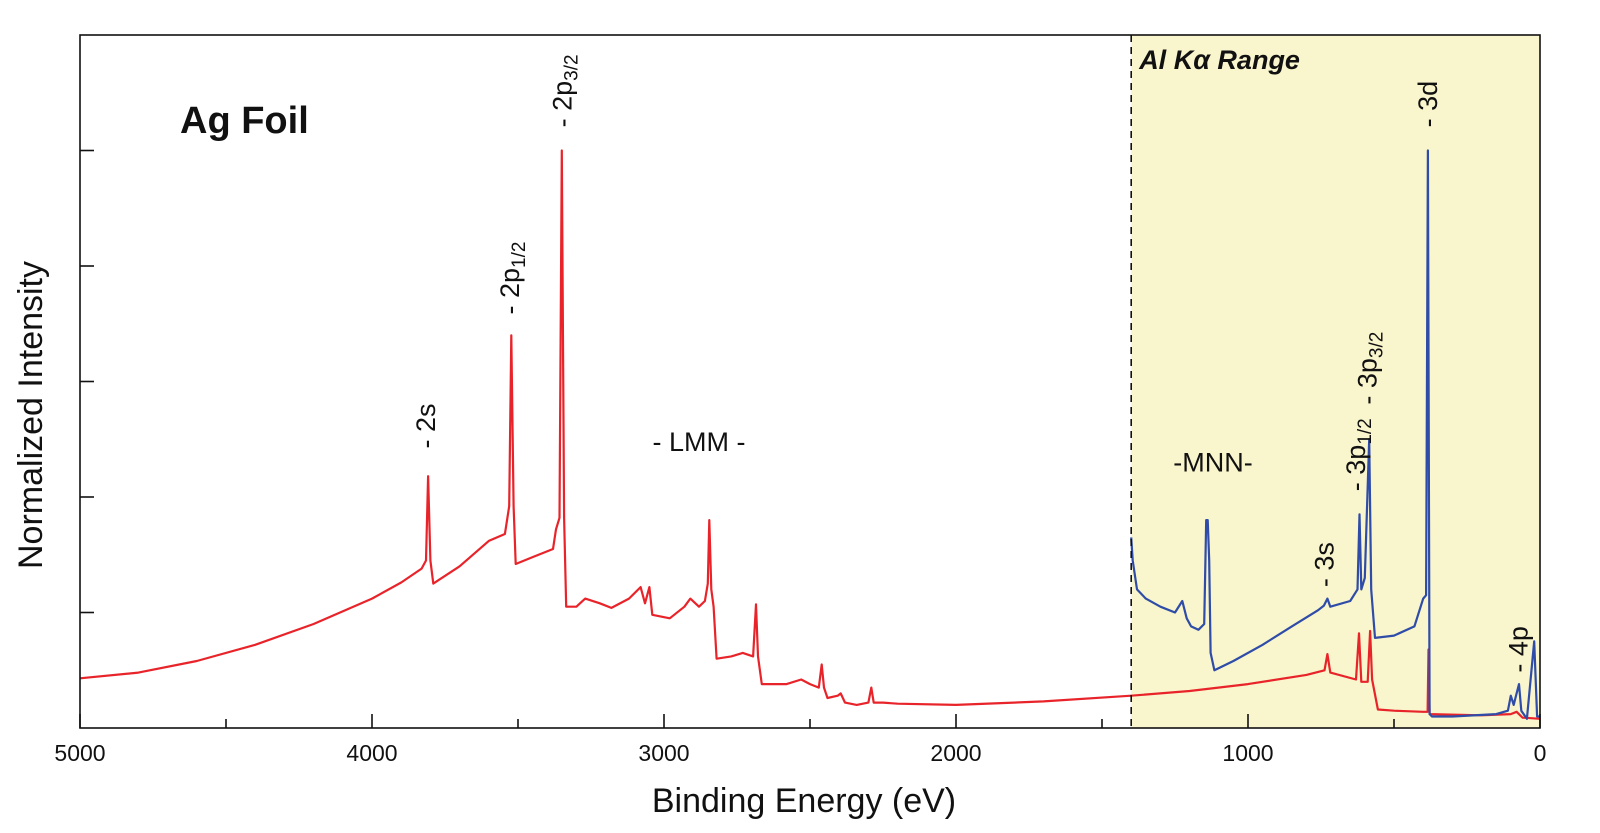 Image resolution: width=1600 pixels, height=833 pixels. What do you see at coordinates (244, 121) in the screenshot?
I see `sample-label: Ag Foil` at bounding box center [244, 121].